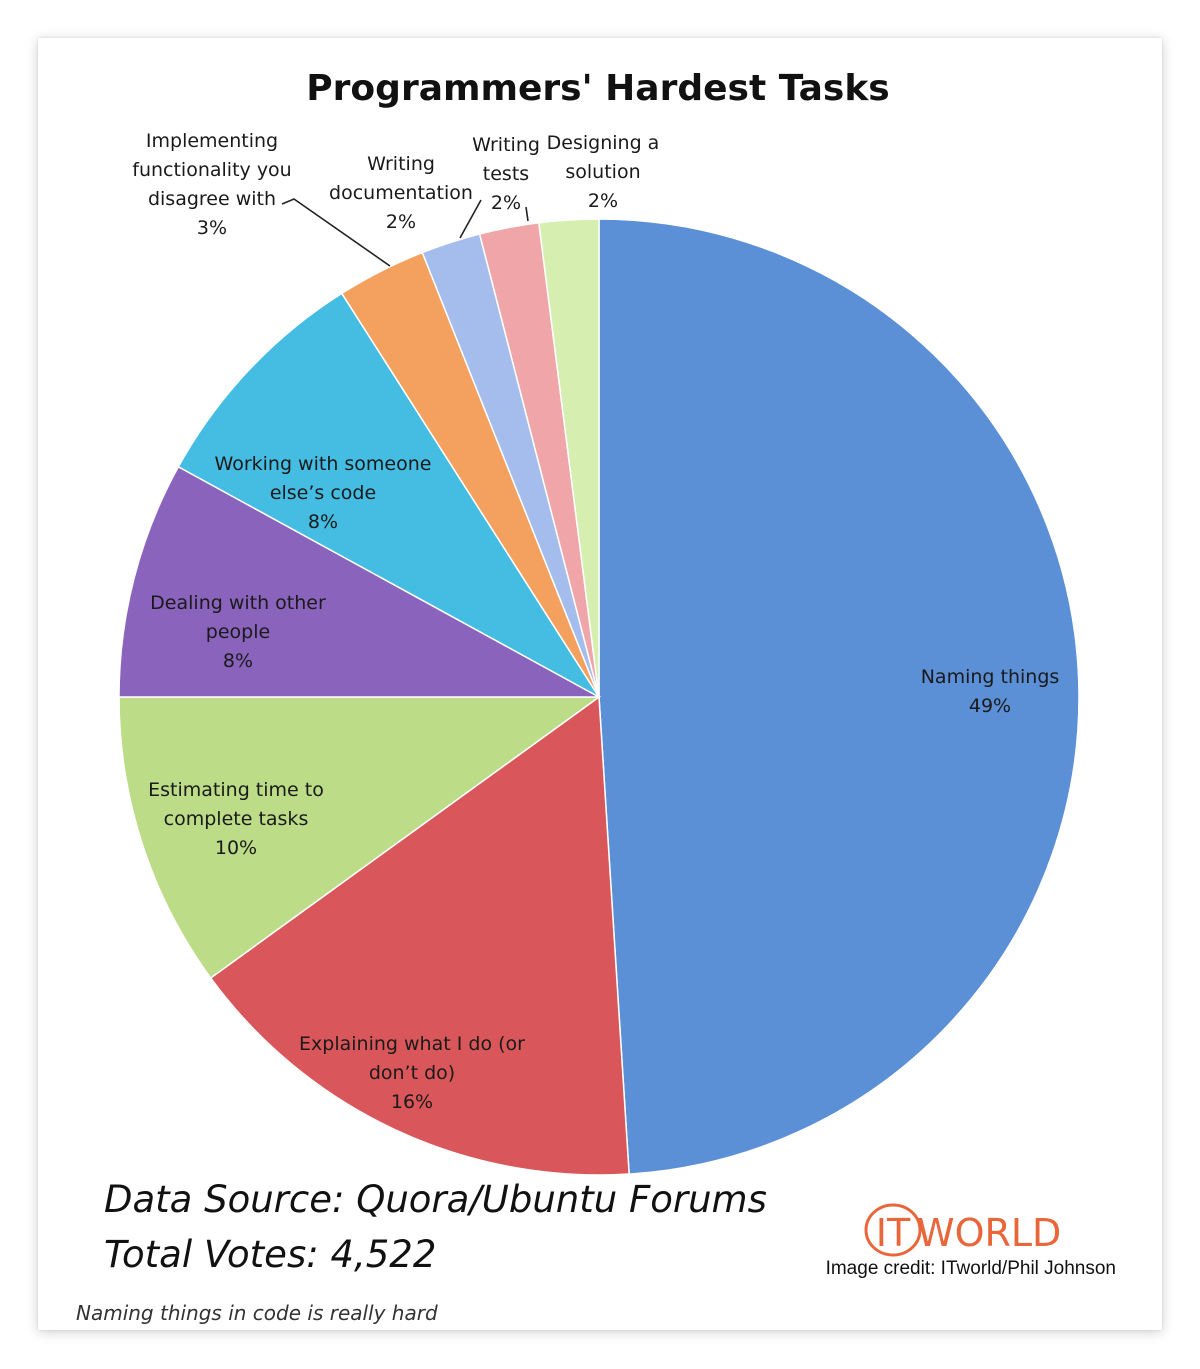 This screenshot has width=1200, height=1369. I want to click on total-votes-text: Total Votes: 4,522, so click(270, 1254).